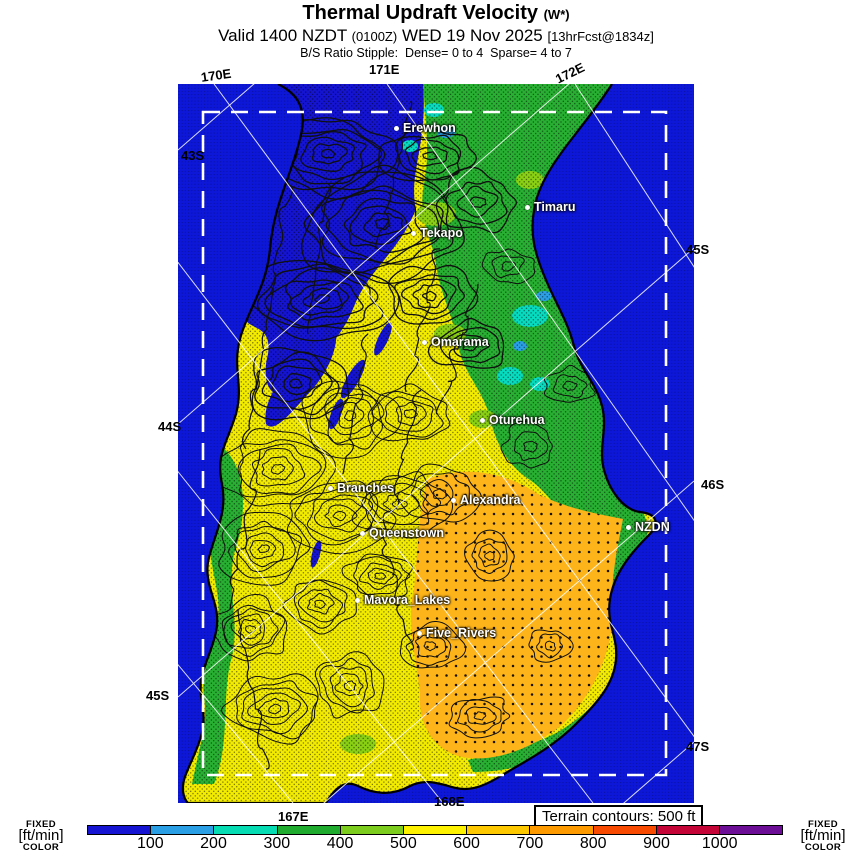  What do you see at coordinates (407, 600) in the screenshot?
I see `place-name: Mavora_Lakes` at bounding box center [407, 600].